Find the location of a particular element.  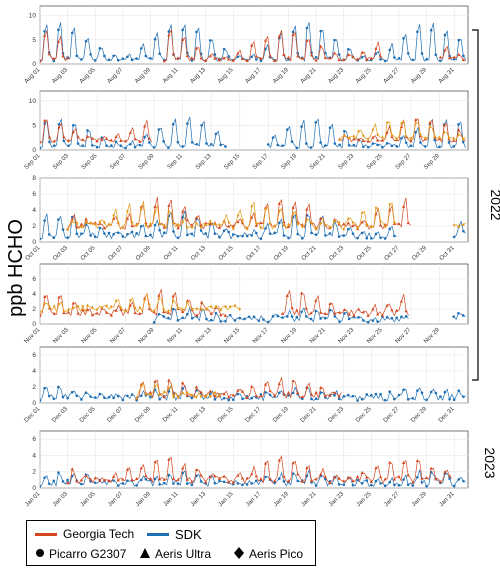

x-tick-label: Jan 01 is located at coordinates (32, 499).